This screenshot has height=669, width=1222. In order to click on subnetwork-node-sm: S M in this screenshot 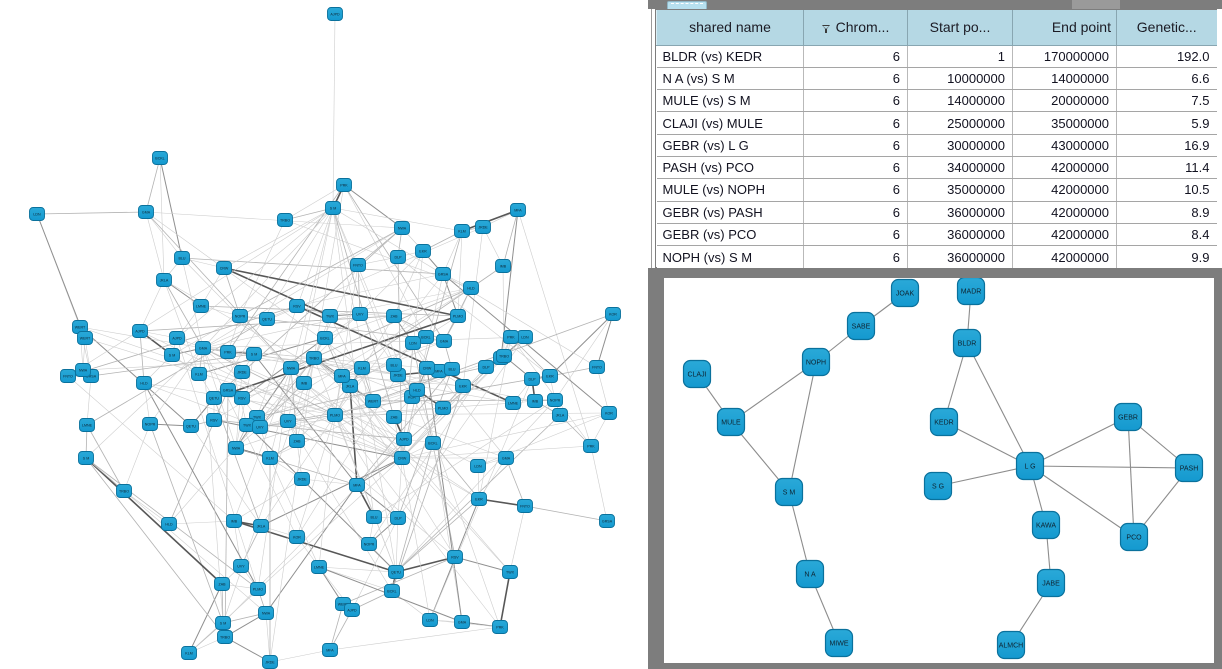, I will do `click(789, 492)`.